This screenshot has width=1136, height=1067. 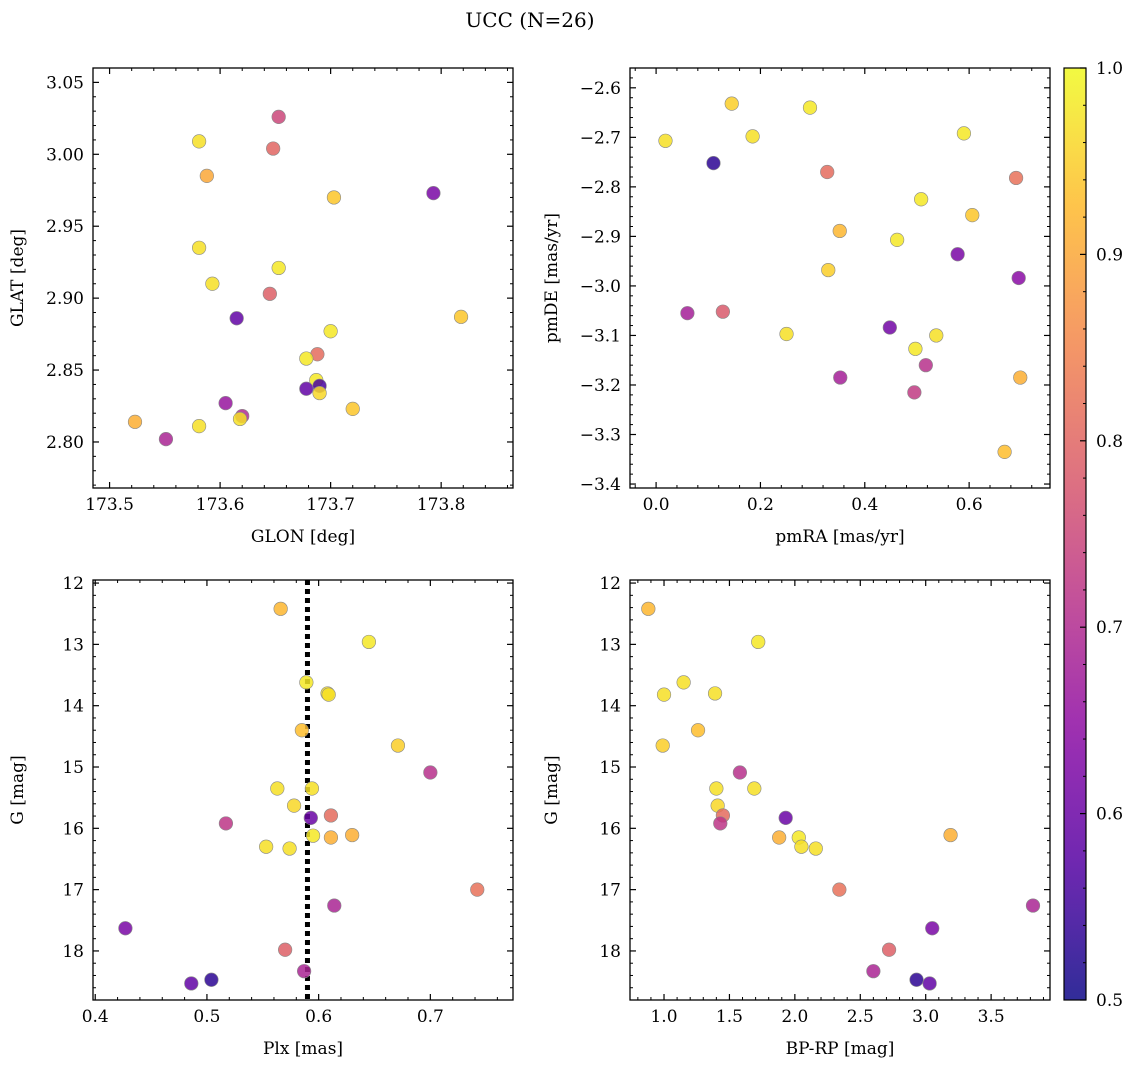 What do you see at coordinates (73, 707) in the screenshot?
I see `y-tick-label: 14` at bounding box center [73, 707].